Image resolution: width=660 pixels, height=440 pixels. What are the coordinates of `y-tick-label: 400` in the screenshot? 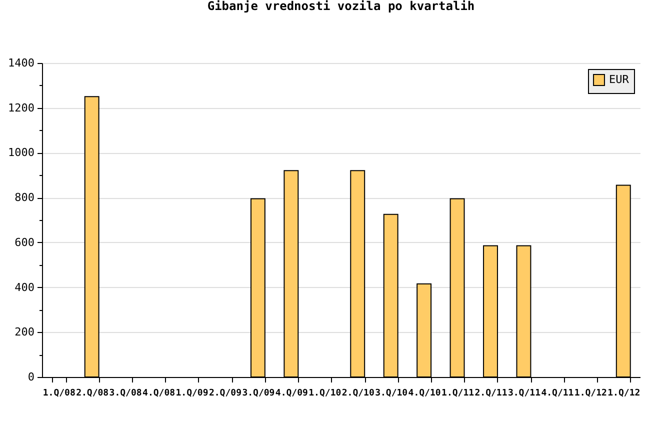 It's located at (24, 287).